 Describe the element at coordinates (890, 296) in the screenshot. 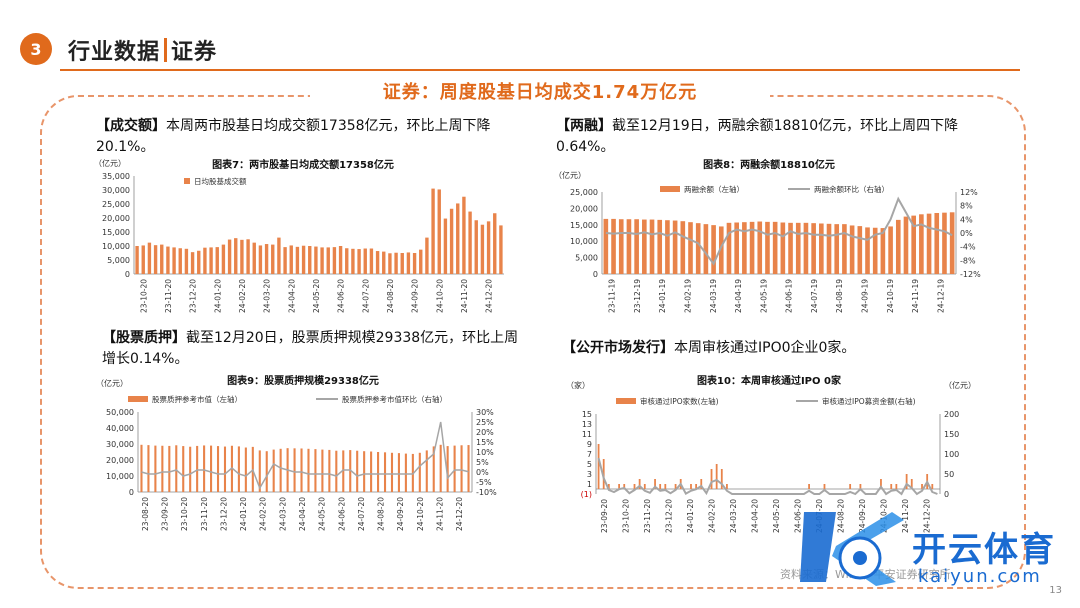

I see `x-tick-label: 24-10-19` at that location.